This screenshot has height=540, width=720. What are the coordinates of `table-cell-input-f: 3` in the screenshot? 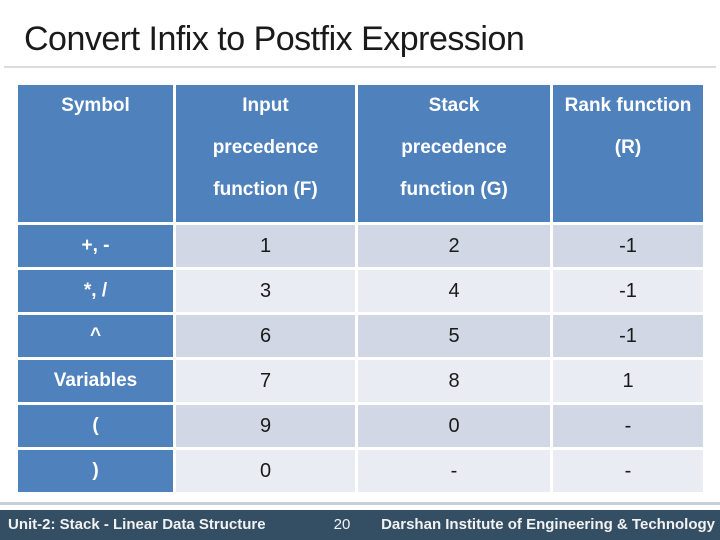 It's located at (265, 291).